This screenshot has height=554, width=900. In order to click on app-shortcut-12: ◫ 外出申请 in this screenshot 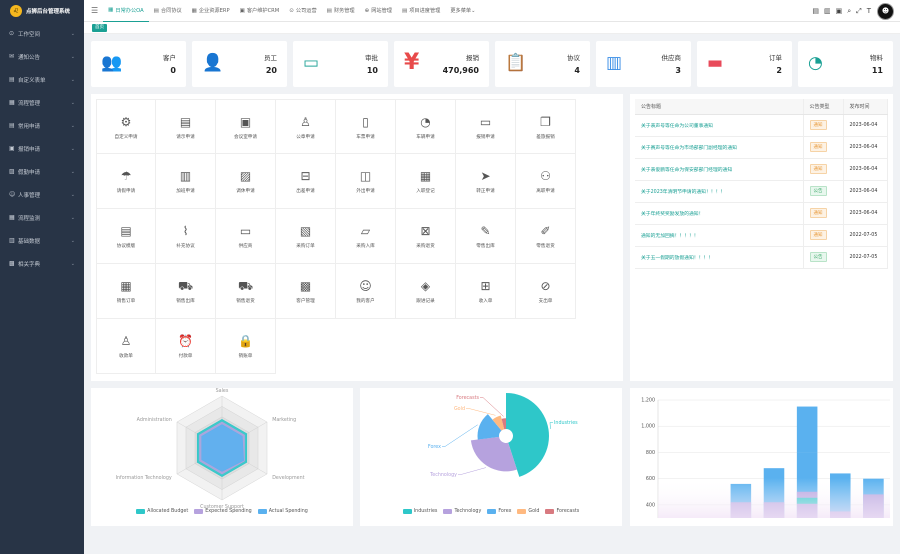, I will do `click(366, 181)`.